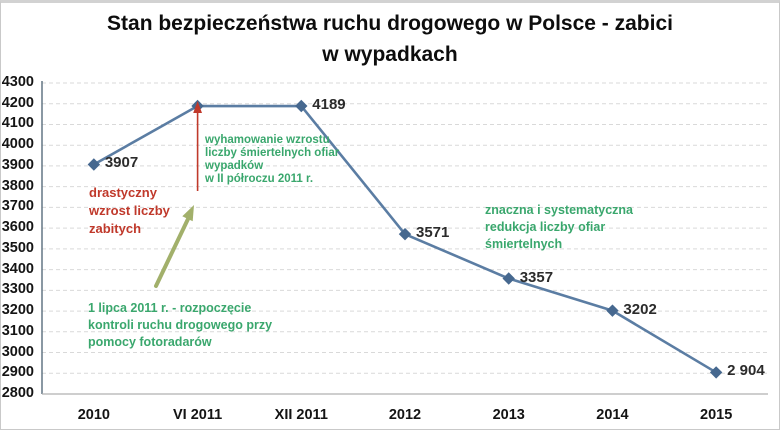 The image size is (780, 430). Describe the element at coordinates (188, 213) in the screenshot. I see `green-arrow-head-icon` at that location.